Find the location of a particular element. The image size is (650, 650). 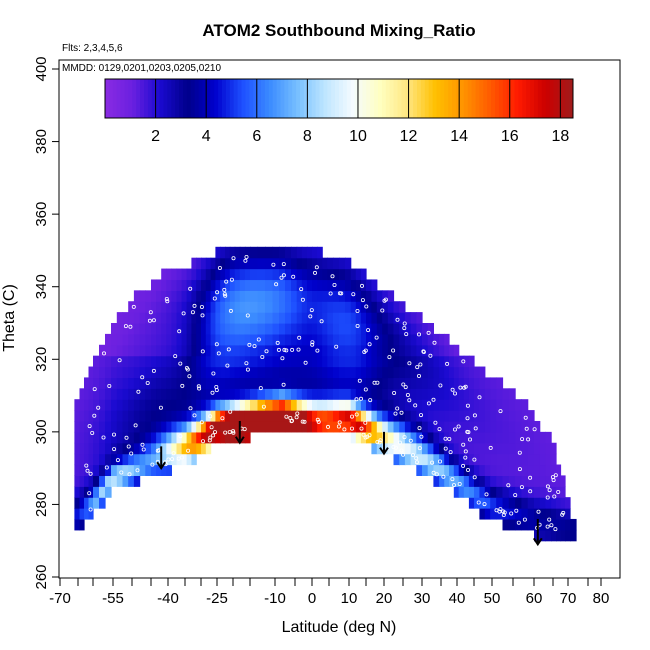

x-tick-label: 60 is located at coordinates (534, 598).